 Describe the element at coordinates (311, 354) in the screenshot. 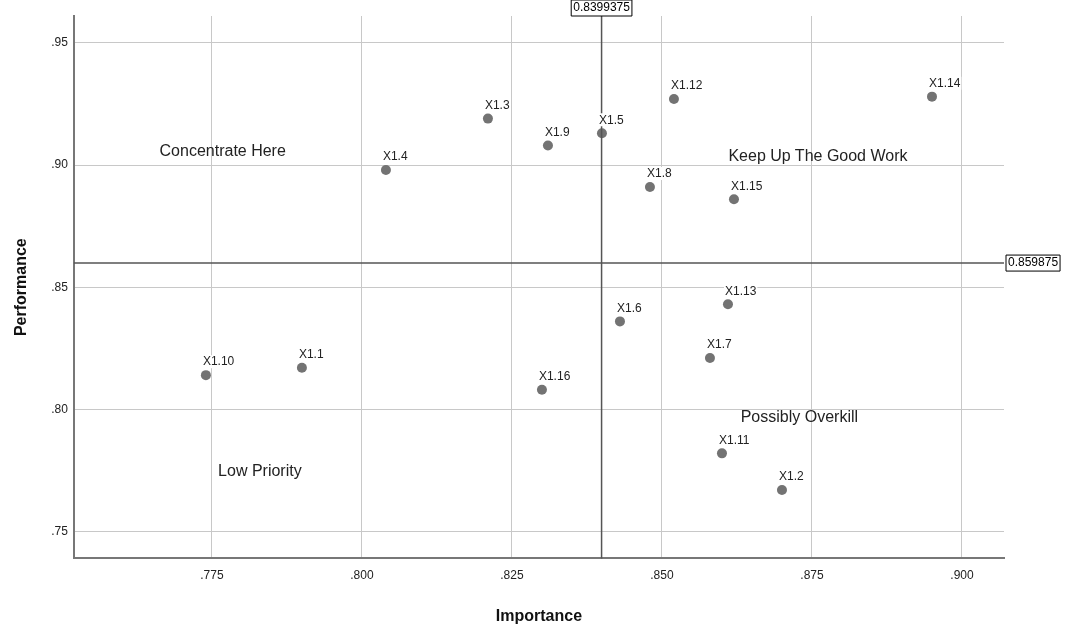

I see `annotation: X1.1` at that location.